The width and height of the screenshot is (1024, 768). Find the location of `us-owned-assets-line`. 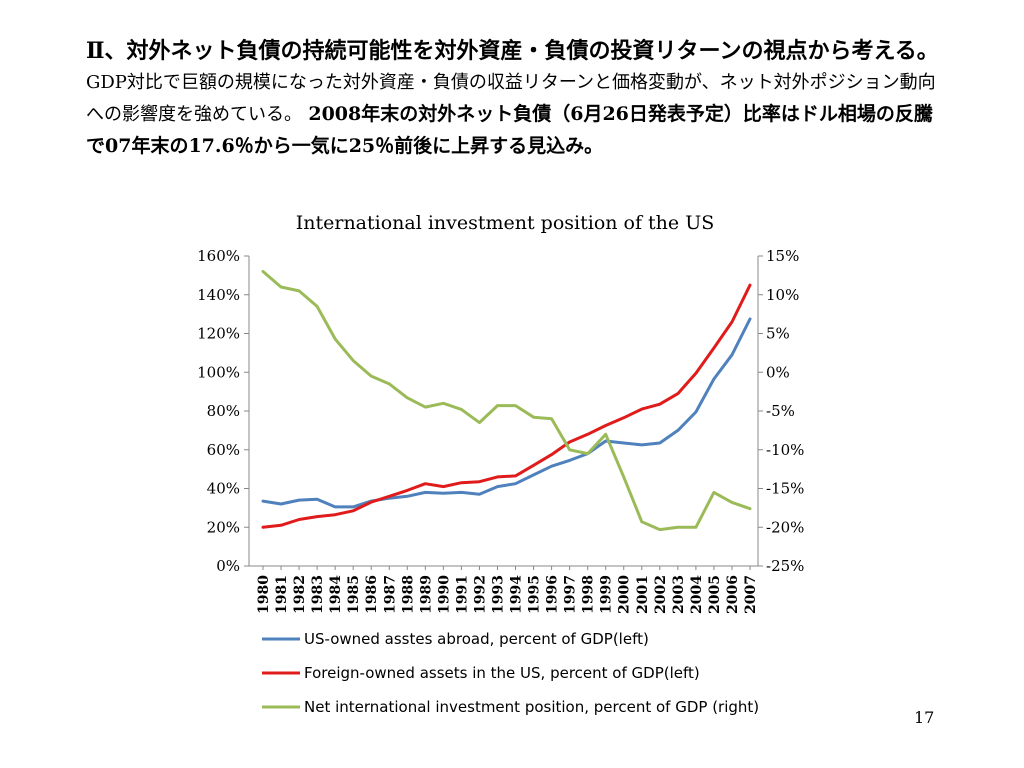

us-owned-assets-line is located at coordinates (506, 413).